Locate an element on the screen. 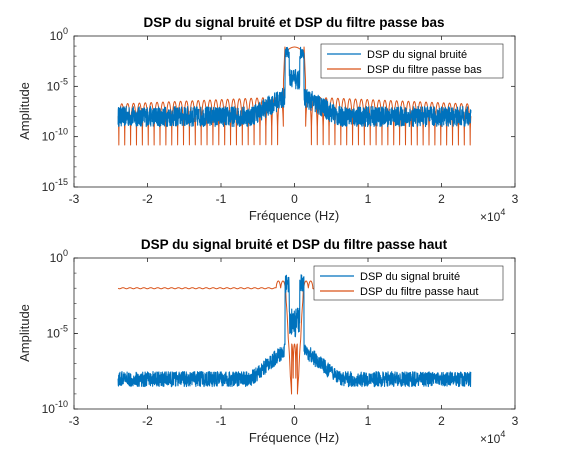 The image size is (568, 458). legend-label: DSP du filtre passe bas is located at coordinates (424, 70).